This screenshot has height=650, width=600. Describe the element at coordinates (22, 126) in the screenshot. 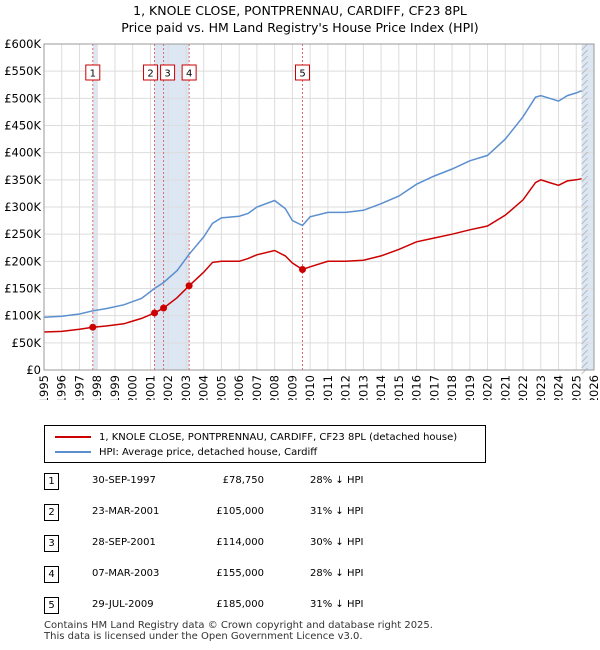

I see `y-tick-label: £450K` at that location.